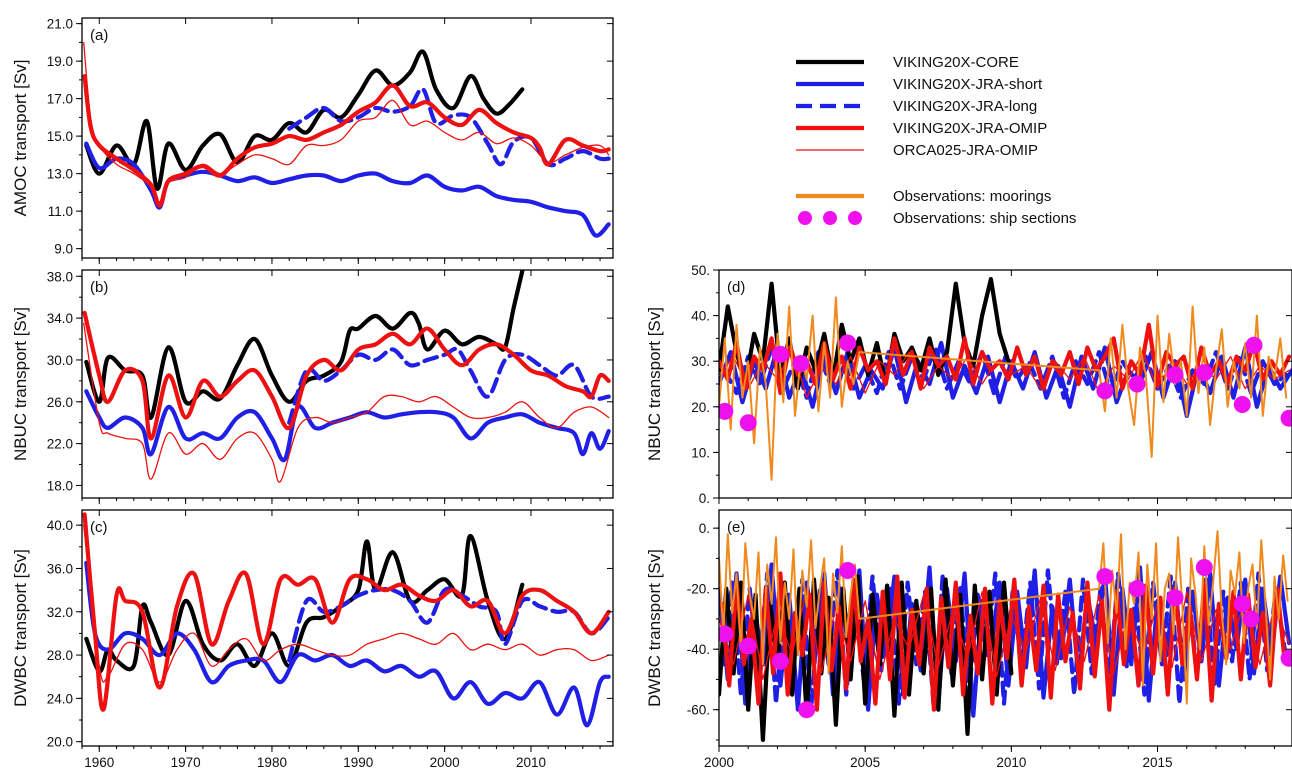 This screenshot has width=1292, height=779. Describe the element at coordinates (917, 150) in the screenshot. I see `legend-item-orca025-jra-omip: ORCA025-JRA-OMIP` at that location.